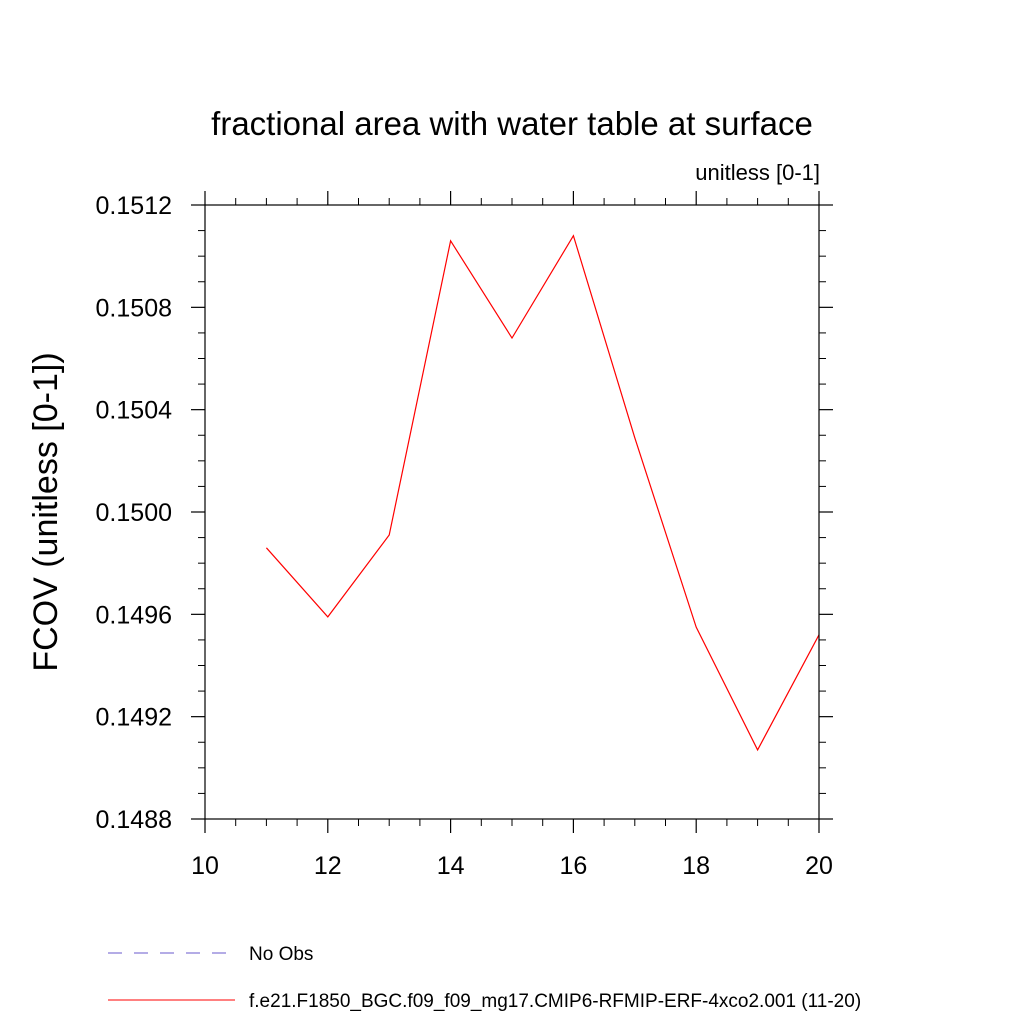 The height and width of the screenshot is (1024, 1024). Describe the element at coordinates (757, 172) in the screenshot. I see `chart-subtitle: unitless [0-1]` at that location.